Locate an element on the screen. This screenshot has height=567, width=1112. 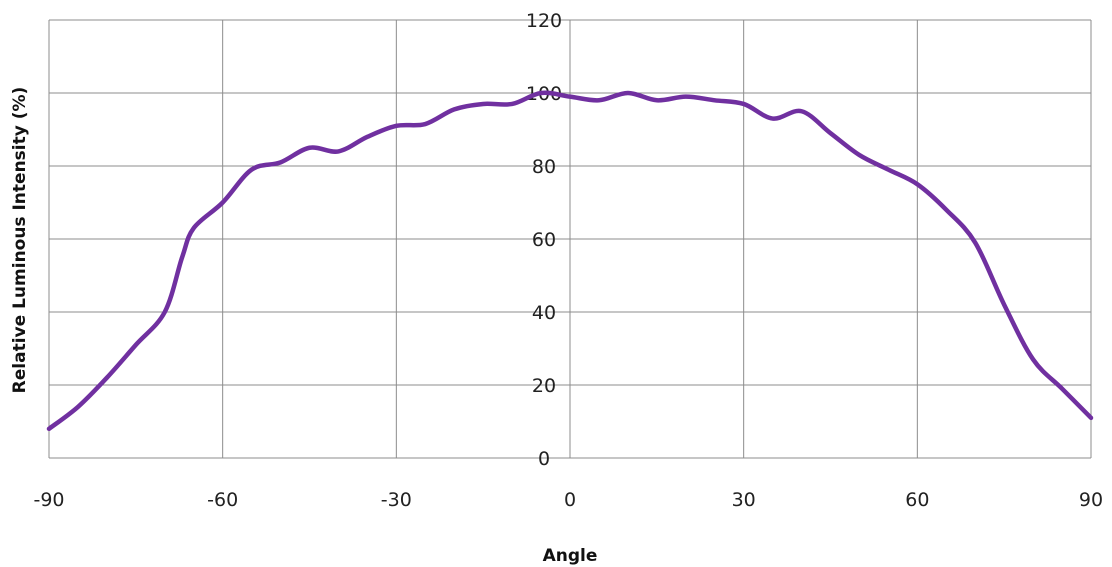
y-tick-label: 120 is located at coordinates (544, 21).